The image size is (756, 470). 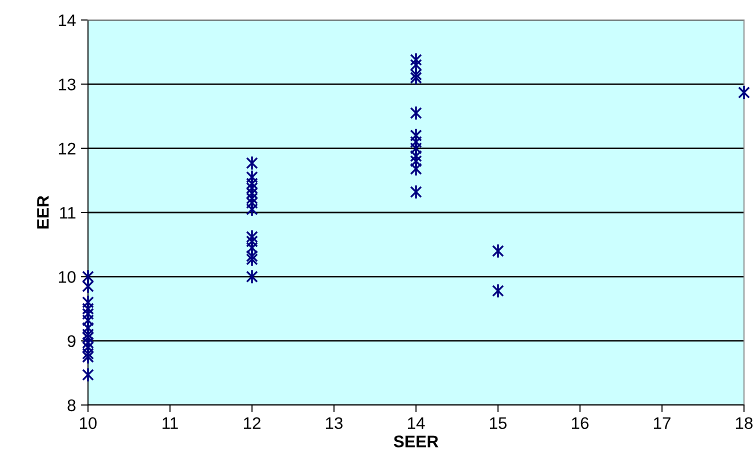 I want to click on x-axis-title: SEER, so click(x=416, y=442).